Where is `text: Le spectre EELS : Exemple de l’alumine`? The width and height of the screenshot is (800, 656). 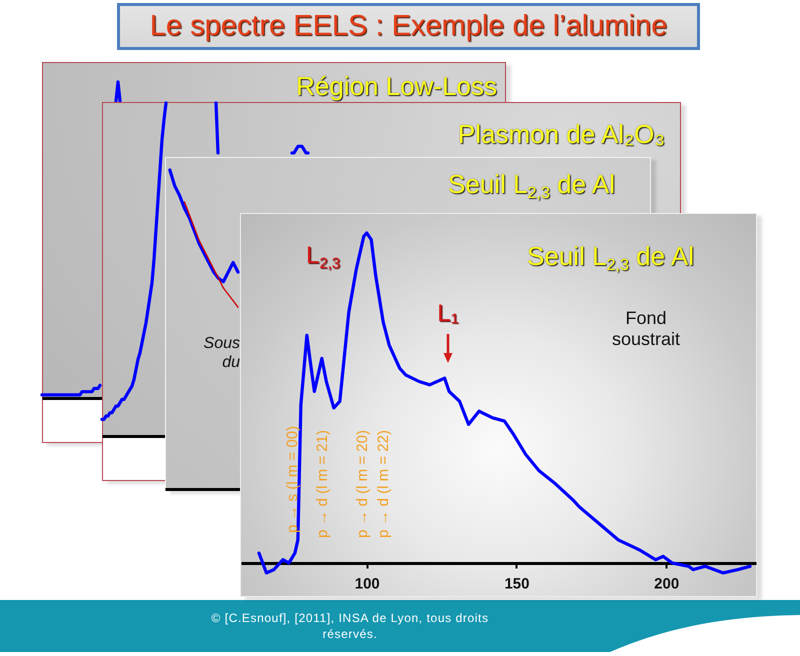
text: Le spectre EELS : Exemple de l’alumine is located at coordinates (409, 26).